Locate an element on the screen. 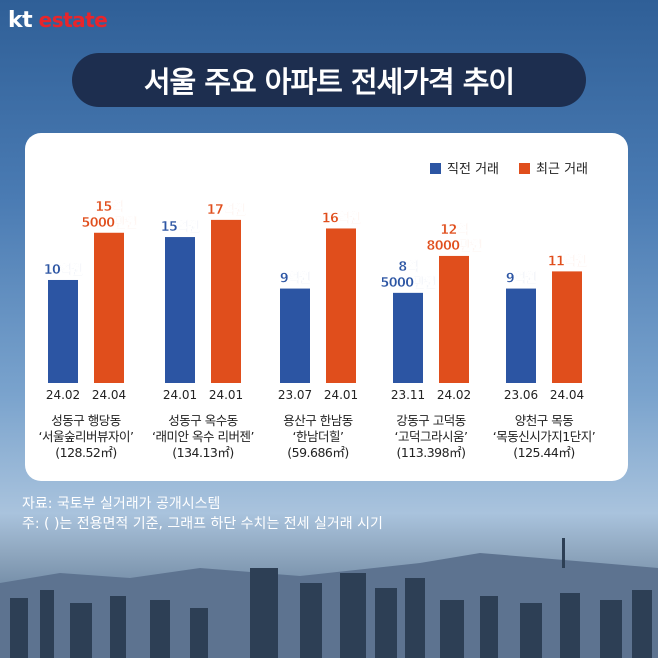 Image resolution: width=658 pixels, height=658 pixels. category-label: ‘서울숲리버뷰자이’ is located at coordinates (86, 436).